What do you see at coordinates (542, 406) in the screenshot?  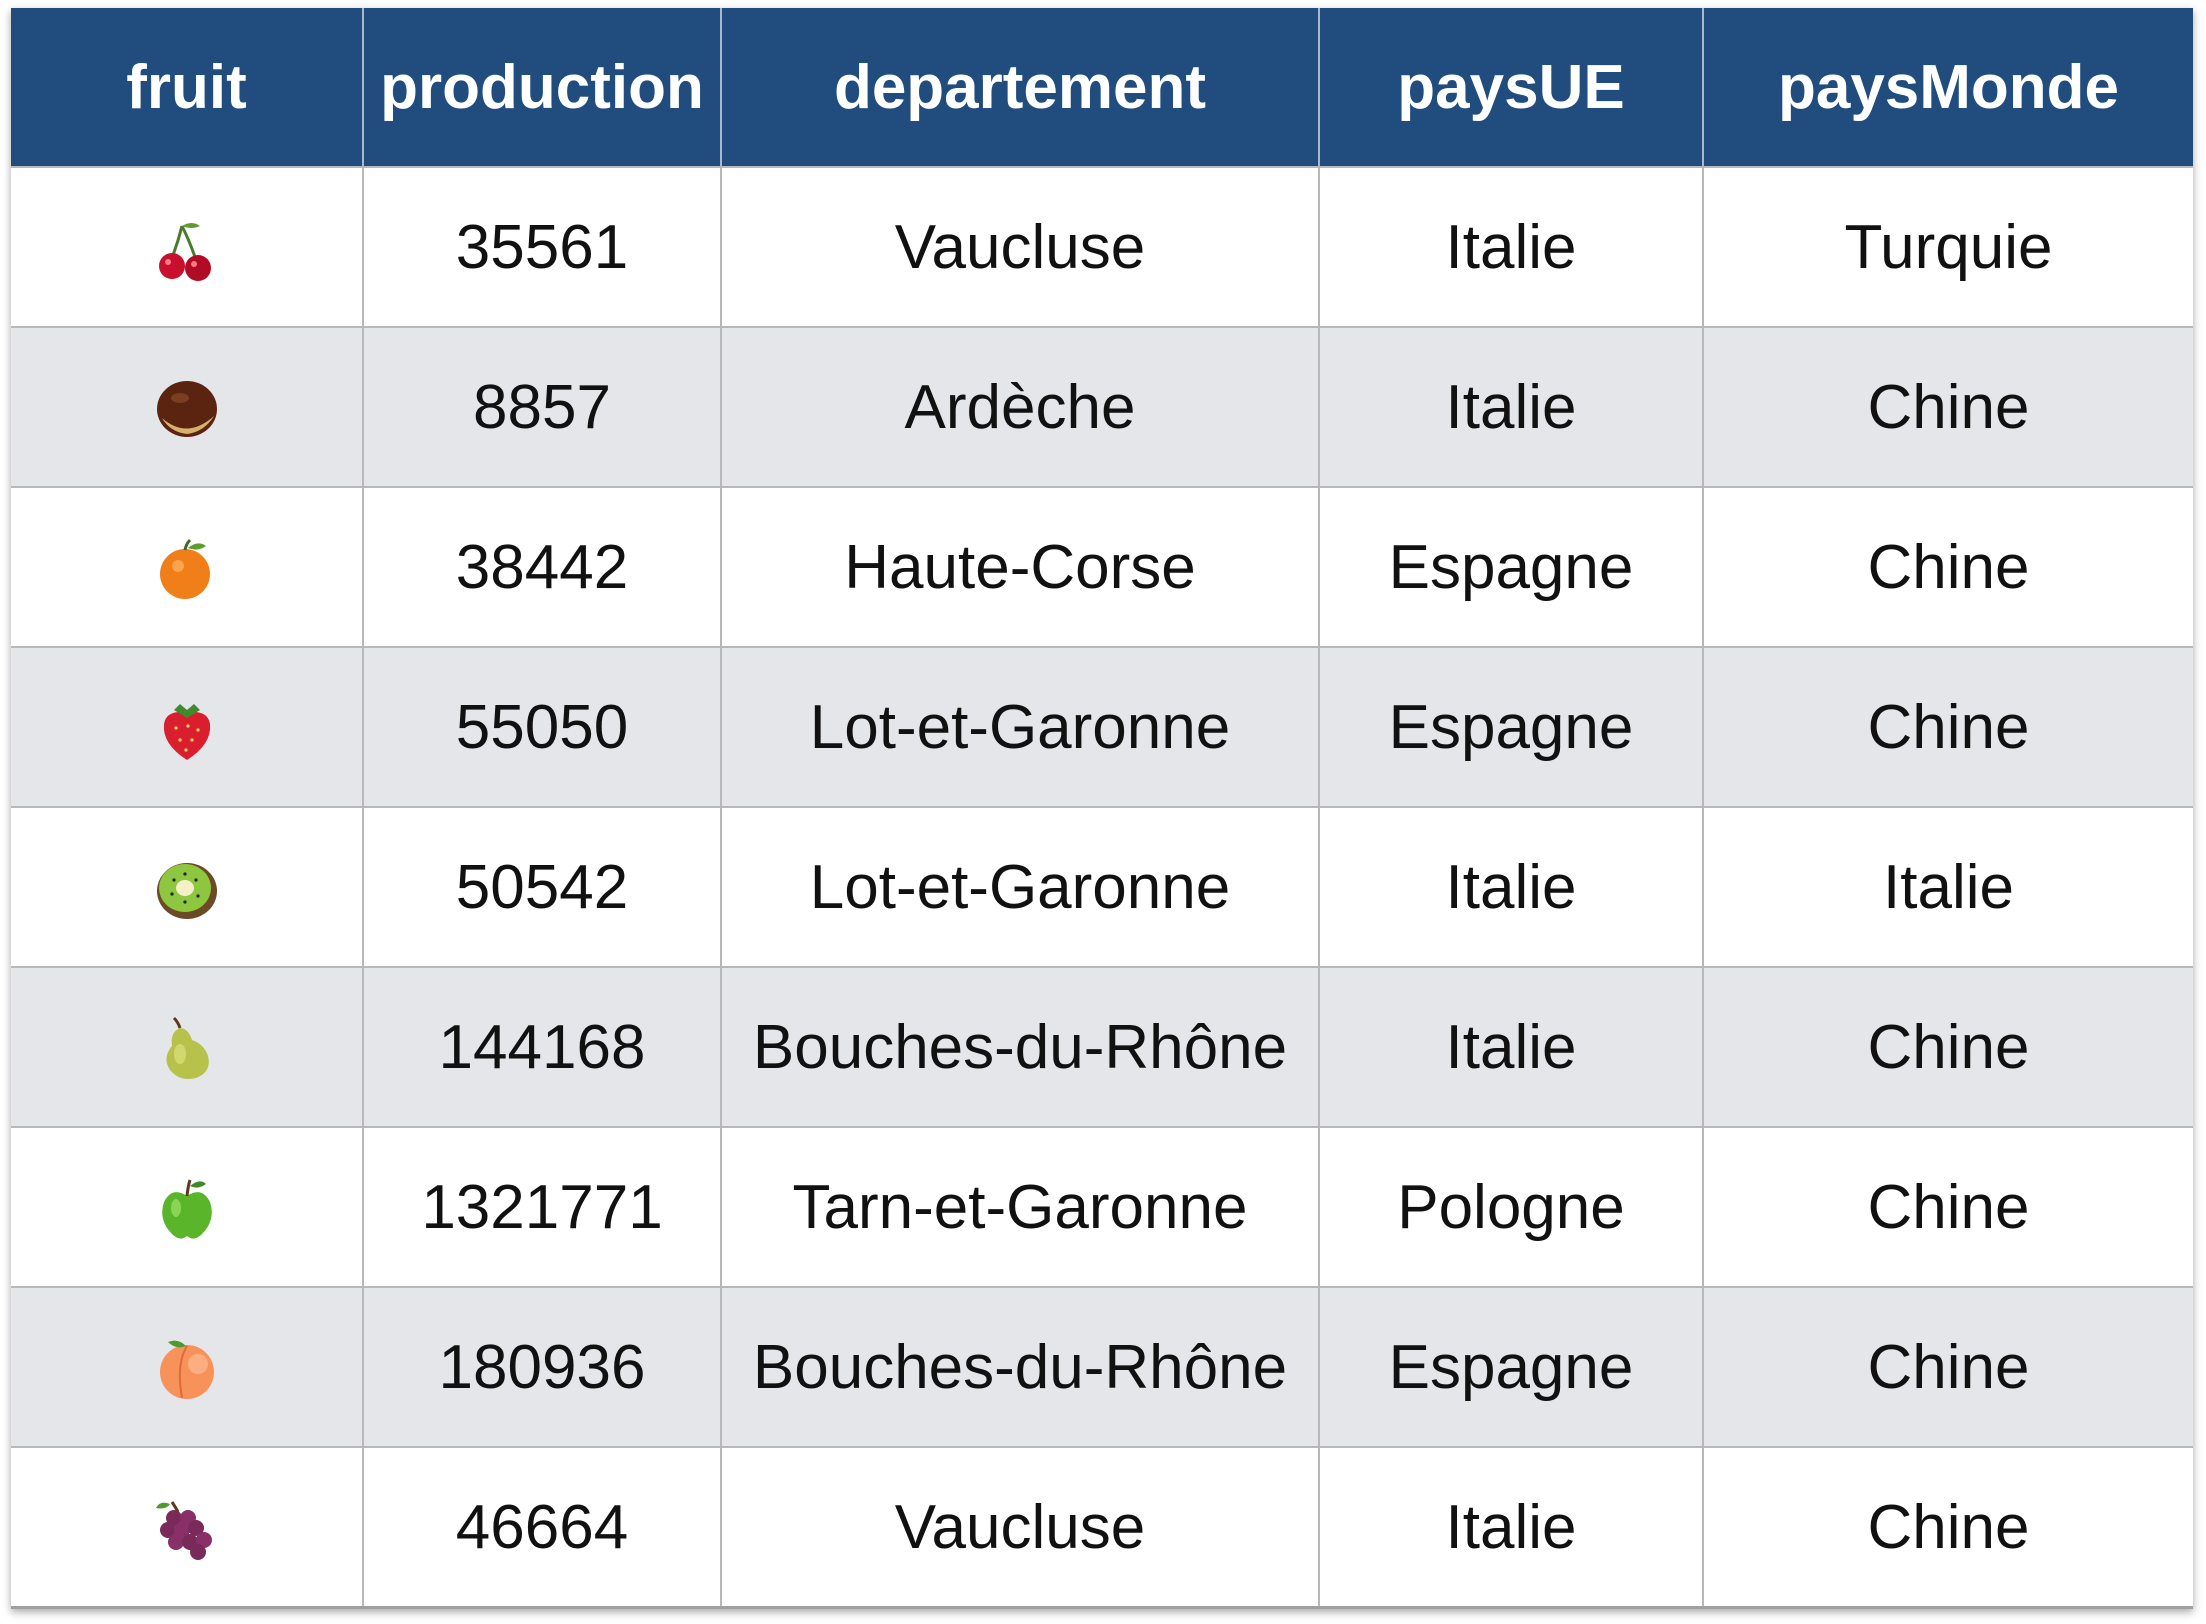 I see `production-cell: 8857` at bounding box center [542, 406].